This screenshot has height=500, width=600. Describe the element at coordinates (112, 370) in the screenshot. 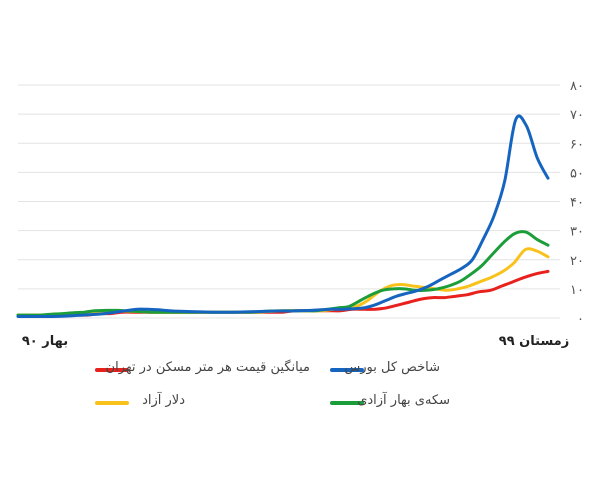

I see `legend-swatch-housing` at that location.